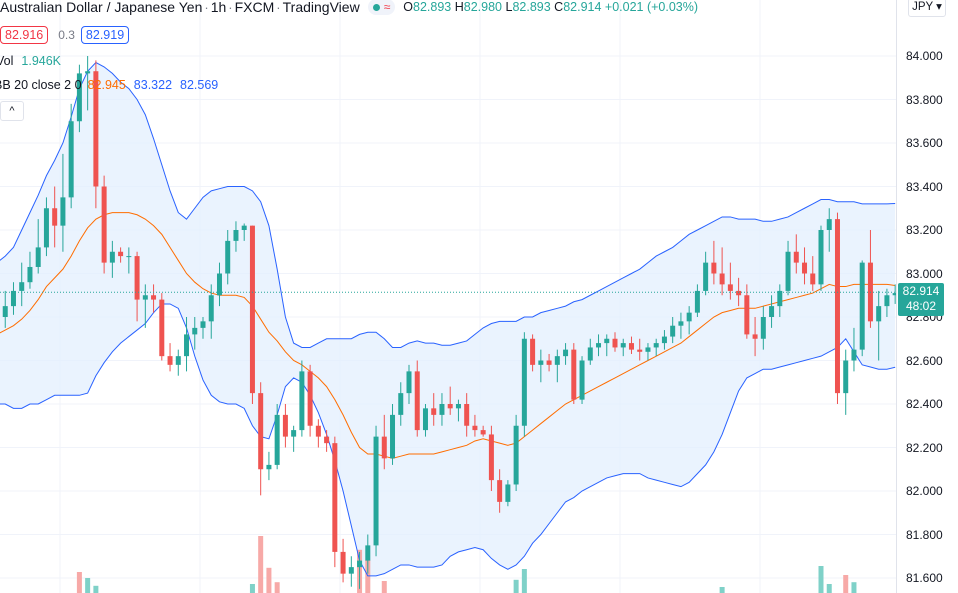 The image size is (958, 593). I want to click on price-tick-label: 81.800, so click(924, 534).